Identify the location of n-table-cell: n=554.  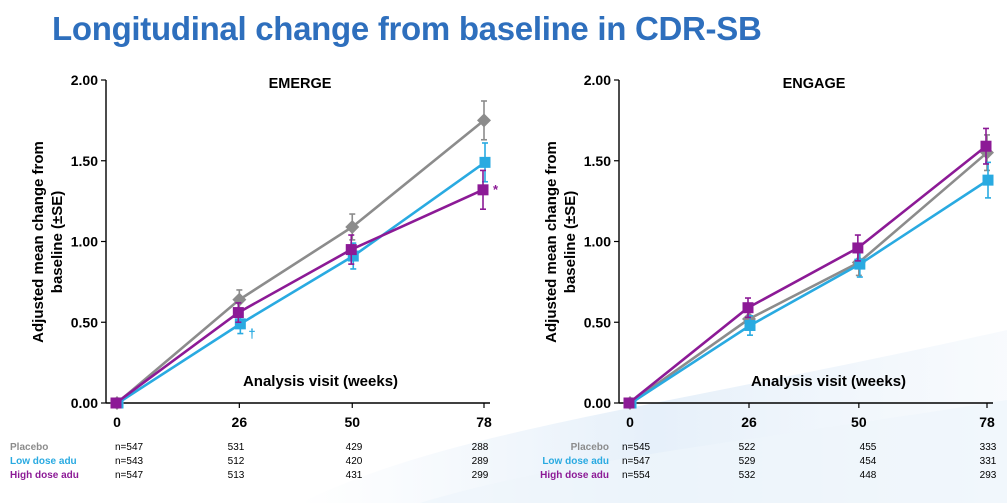
(636, 475).